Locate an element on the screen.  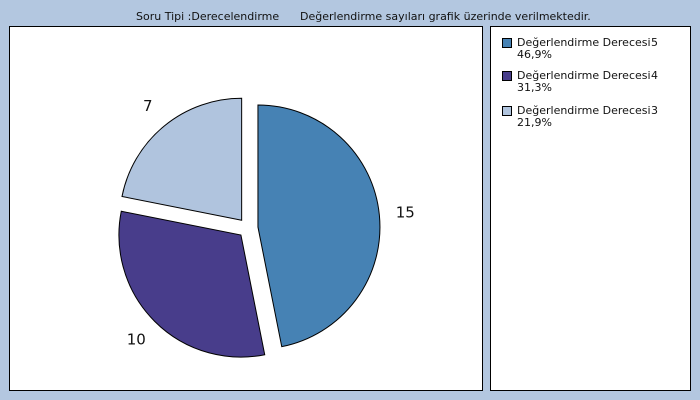
slice-value-label: 10 is located at coordinates (136, 340).